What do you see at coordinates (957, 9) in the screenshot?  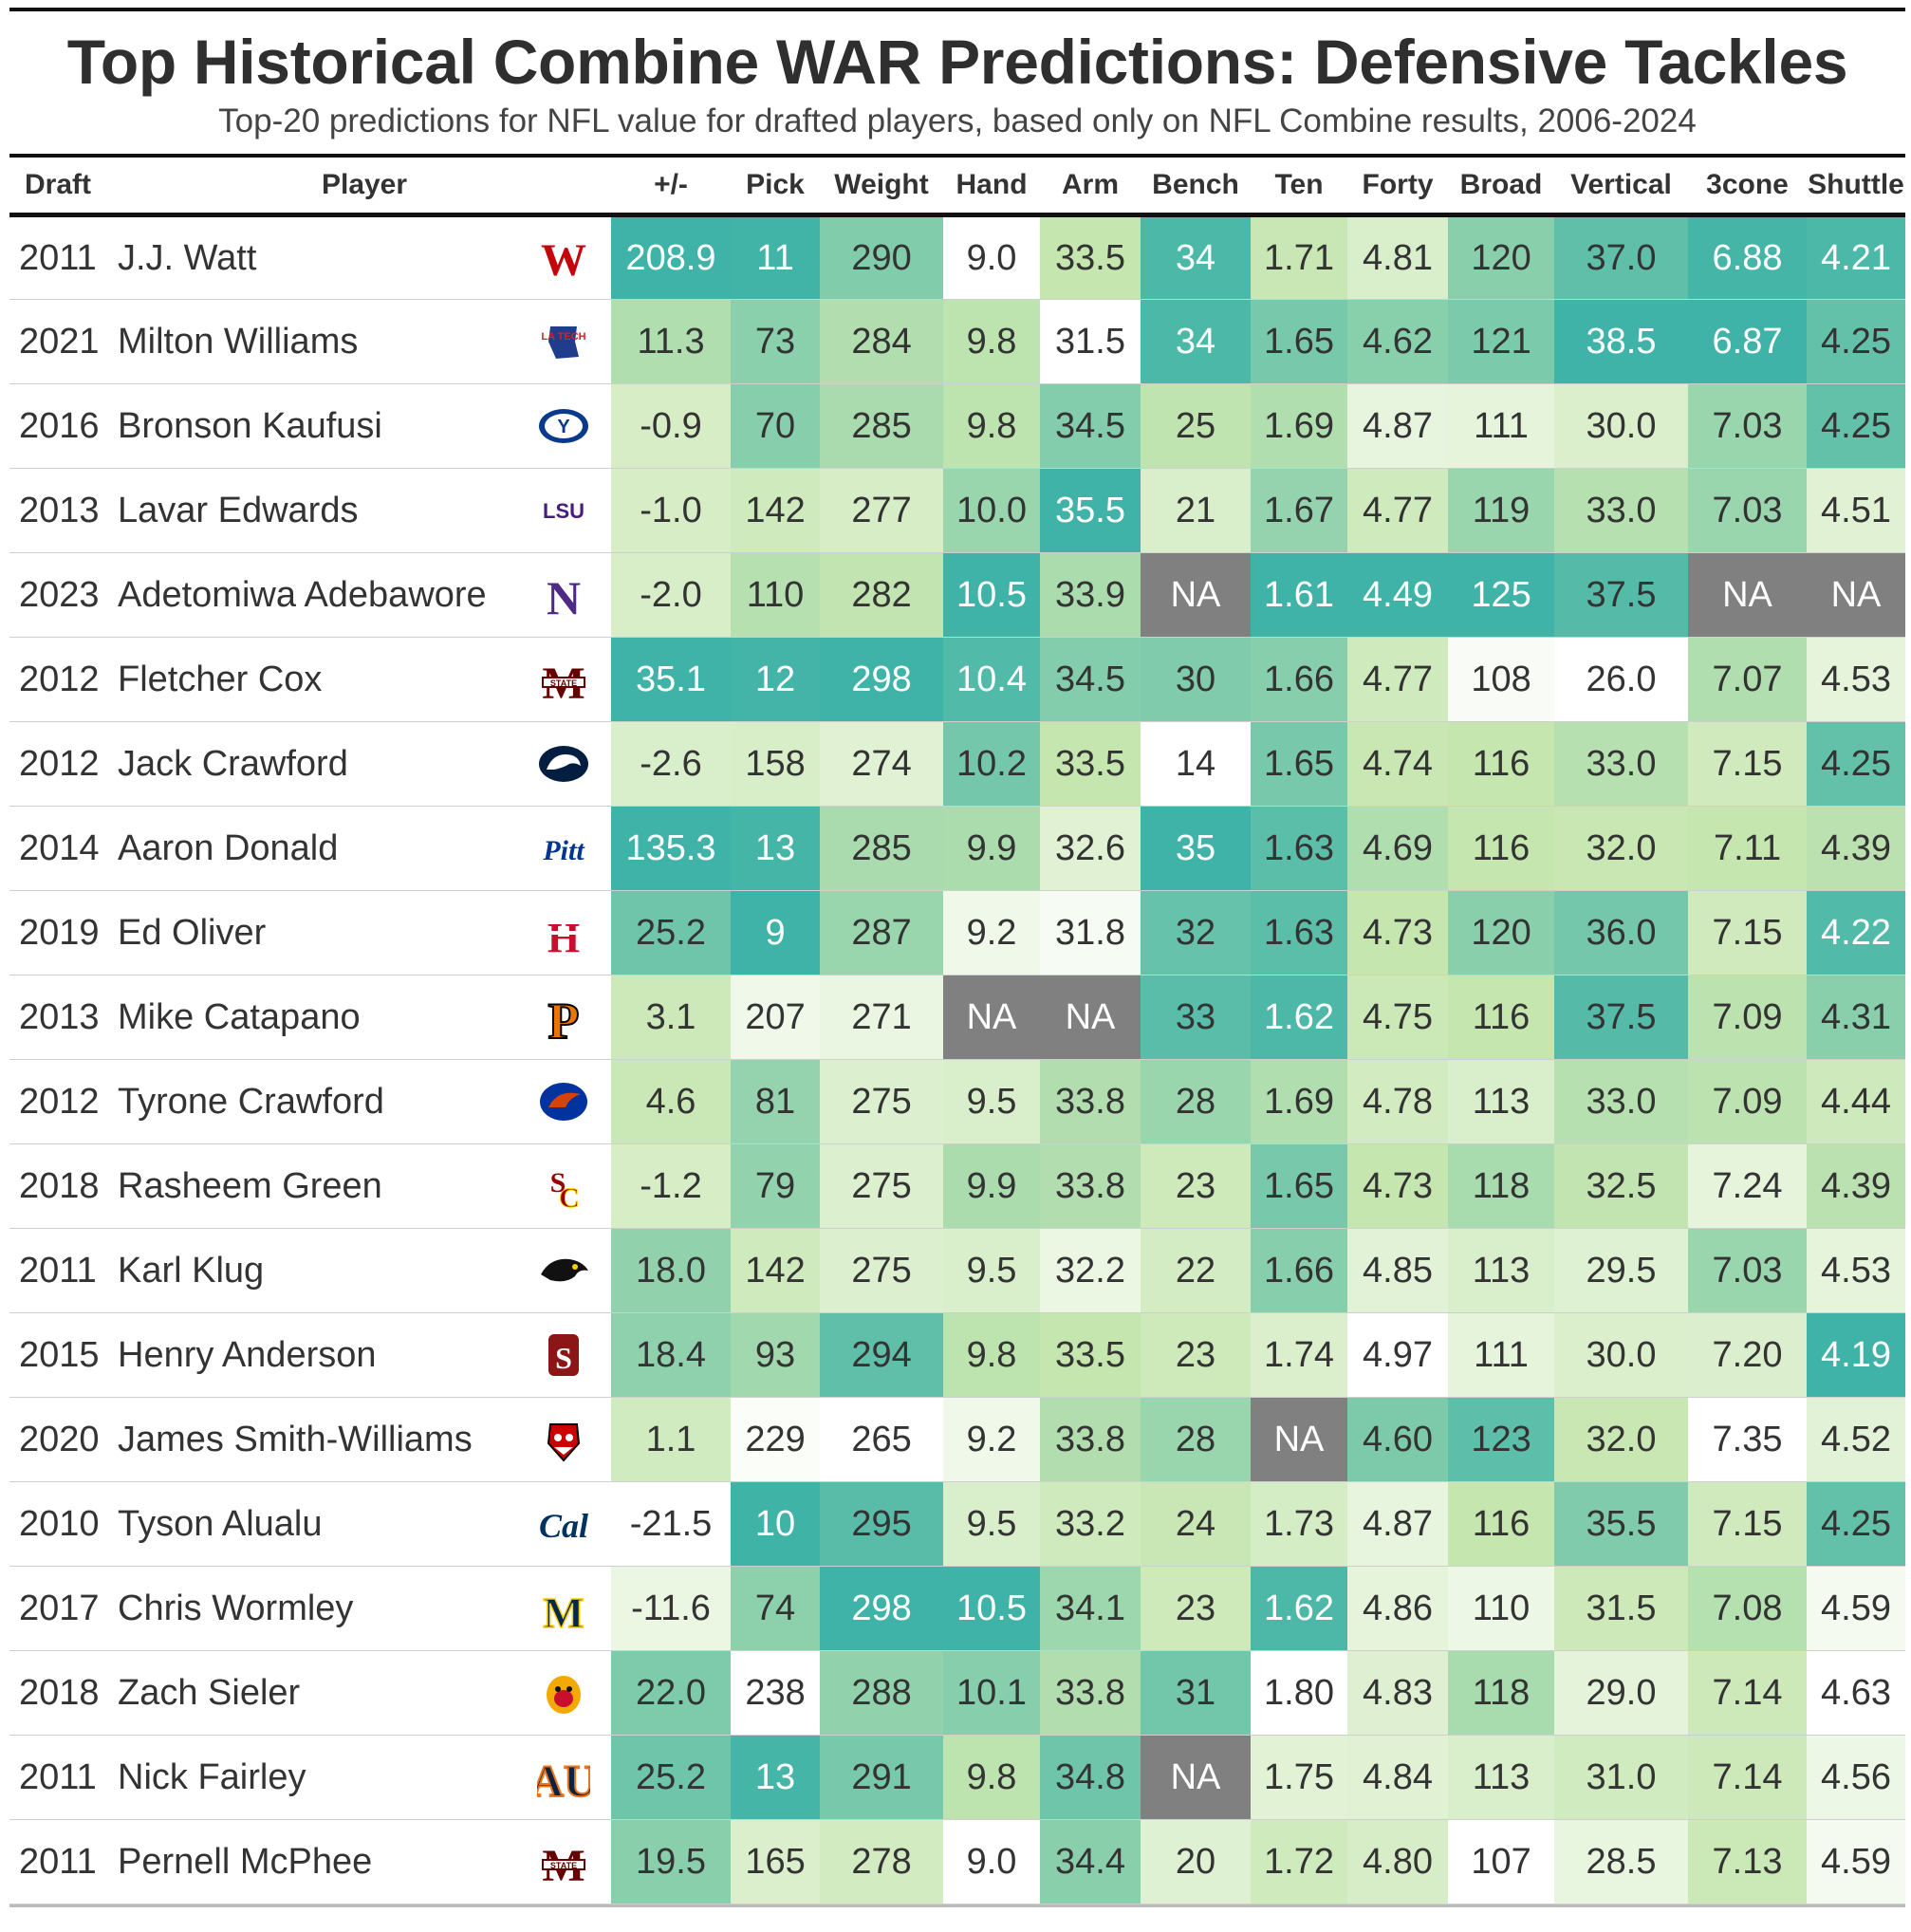 I see `top-rule` at bounding box center [957, 9].